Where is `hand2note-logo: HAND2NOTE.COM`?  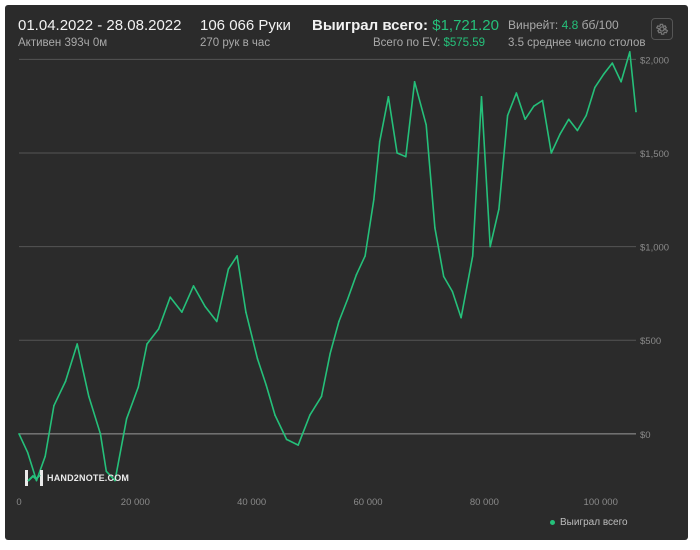 hand2note-logo: HAND2NOTE.COM is located at coordinates (77, 478).